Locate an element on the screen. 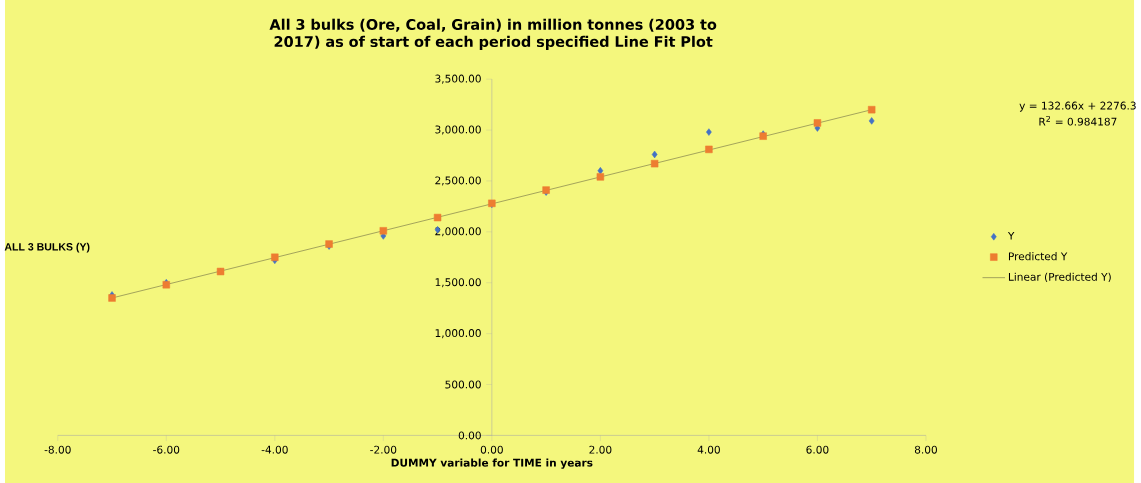 This screenshot has width=1141, height=483. x-tick-label: -4.00 is located at coordinates (274, 449).